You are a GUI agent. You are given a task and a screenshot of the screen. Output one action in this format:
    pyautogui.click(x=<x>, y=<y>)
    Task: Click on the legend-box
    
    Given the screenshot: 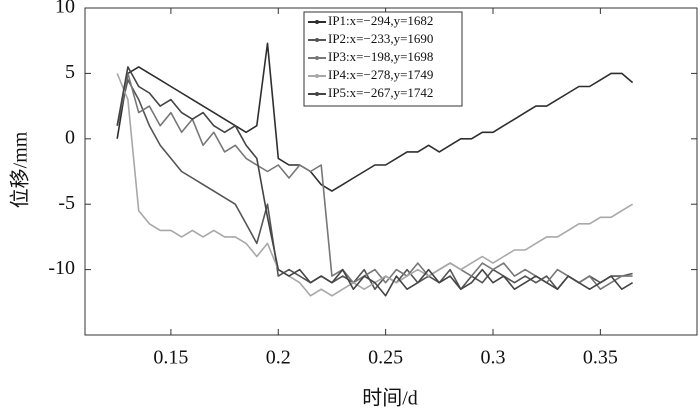 What is the action you would take?
    pyautogui.click(x=383, y=59)
    